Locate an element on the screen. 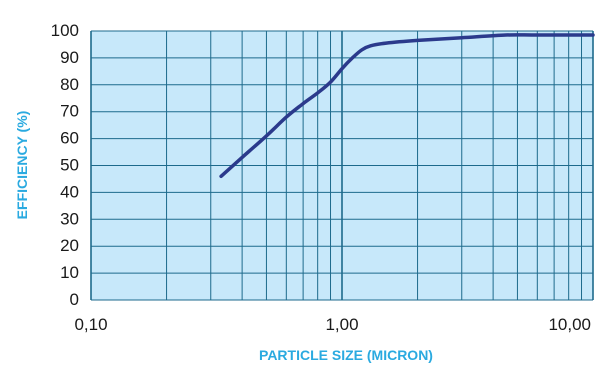  y-tick-label: 70 is located at coordinates (69, 111).